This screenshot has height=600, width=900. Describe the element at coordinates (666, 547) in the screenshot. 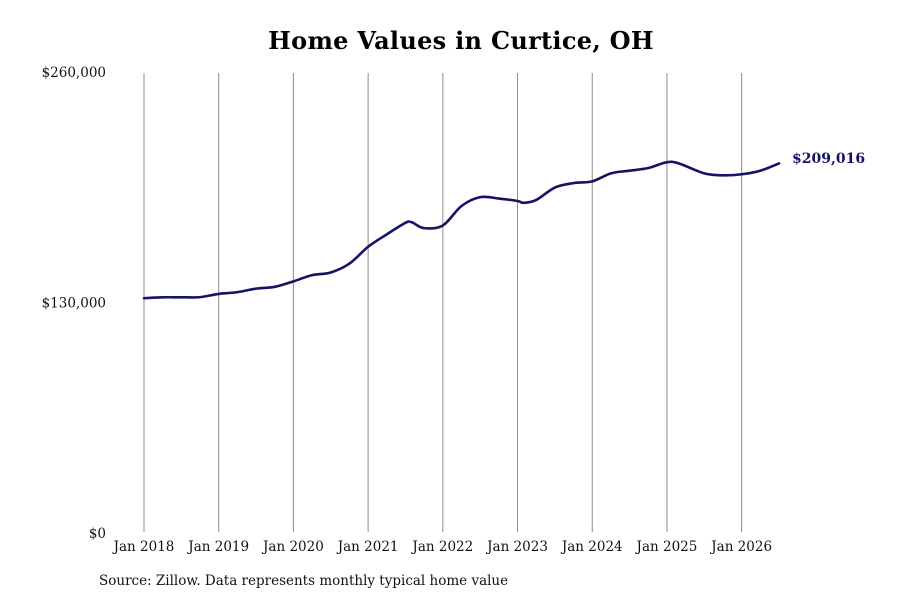

I see `x-tick-label: Jan 2025` at that location.